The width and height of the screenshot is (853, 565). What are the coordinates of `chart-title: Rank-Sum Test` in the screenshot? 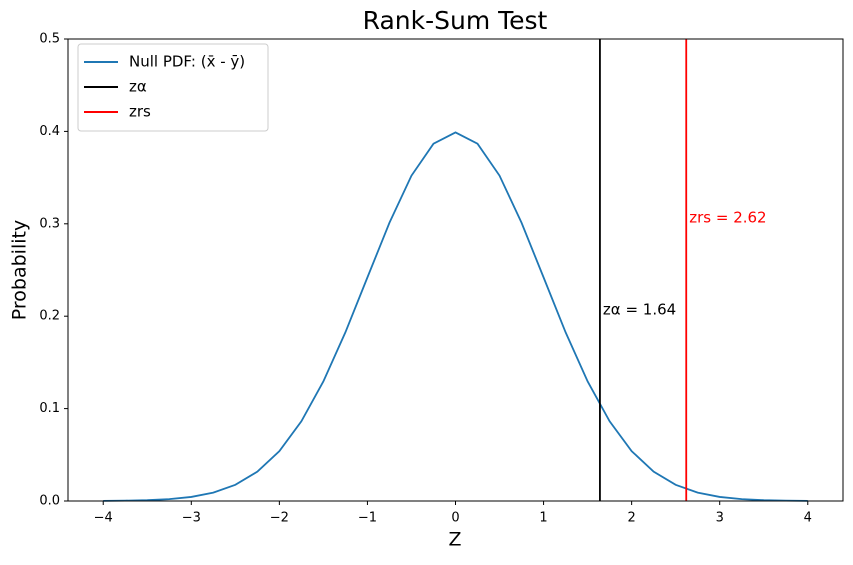 It's located at (455, 20).